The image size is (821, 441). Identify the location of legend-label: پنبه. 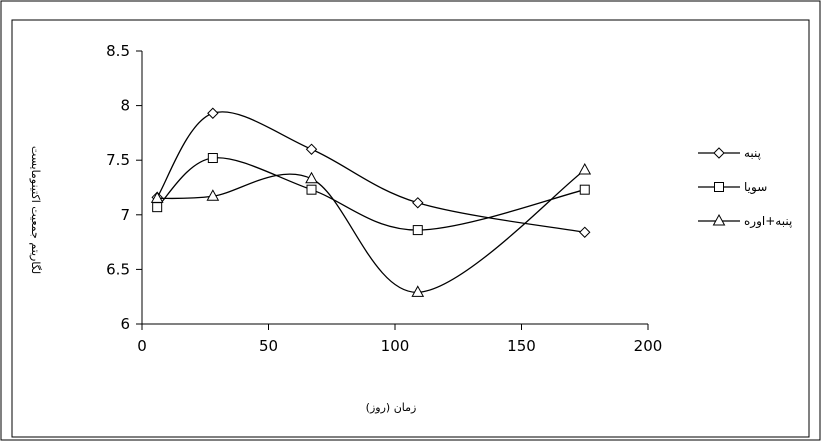
(752, 153).